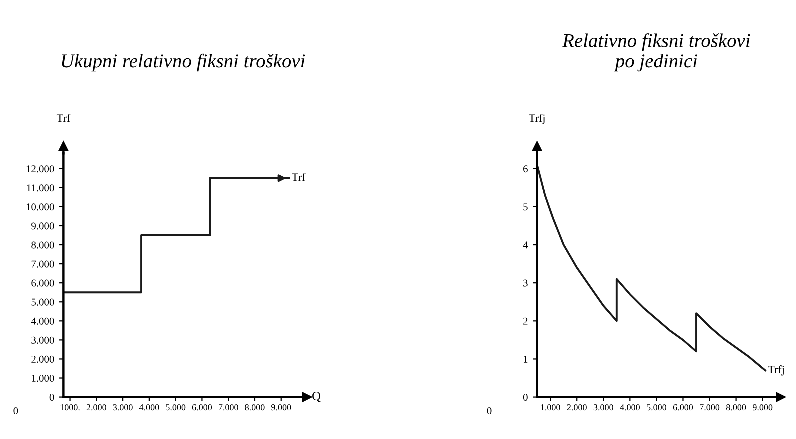 Image resolution: width=796 pixels, height=439 pixels. What do you see at coordinates (526, 283) in the screenshot?
I see `y-tick-label: 3` at bounding box center [526, 283].